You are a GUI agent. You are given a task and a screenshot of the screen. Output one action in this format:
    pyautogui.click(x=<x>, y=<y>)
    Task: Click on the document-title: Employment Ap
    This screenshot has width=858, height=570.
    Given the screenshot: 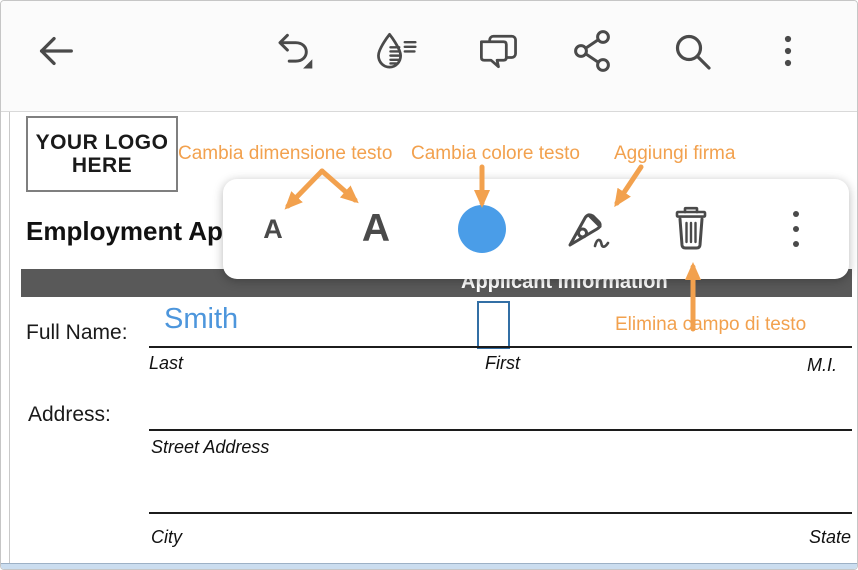 What is the action you would take?
    pyautogui.click(x=124, y=231)
    